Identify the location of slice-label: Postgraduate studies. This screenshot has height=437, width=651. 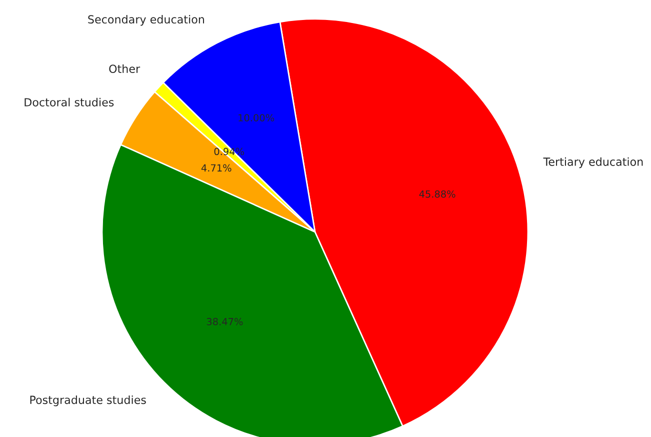
(88, 400).